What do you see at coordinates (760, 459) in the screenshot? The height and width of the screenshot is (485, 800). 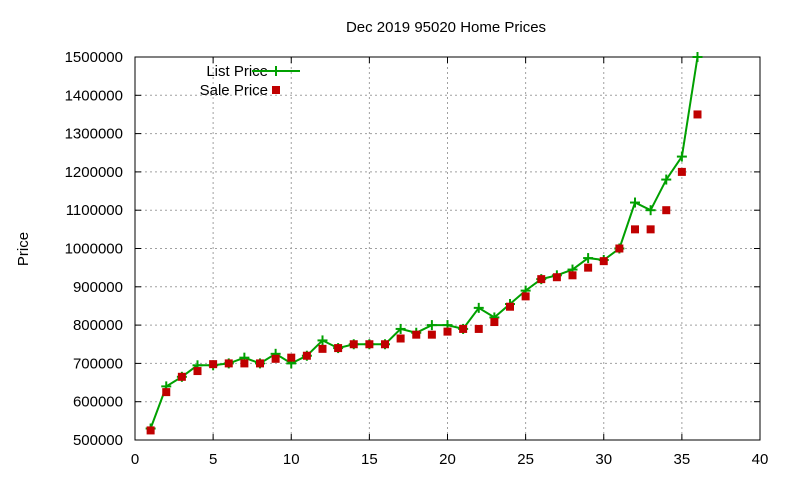 I see `x-tick-label: 40` at bounding box center [760, 459].